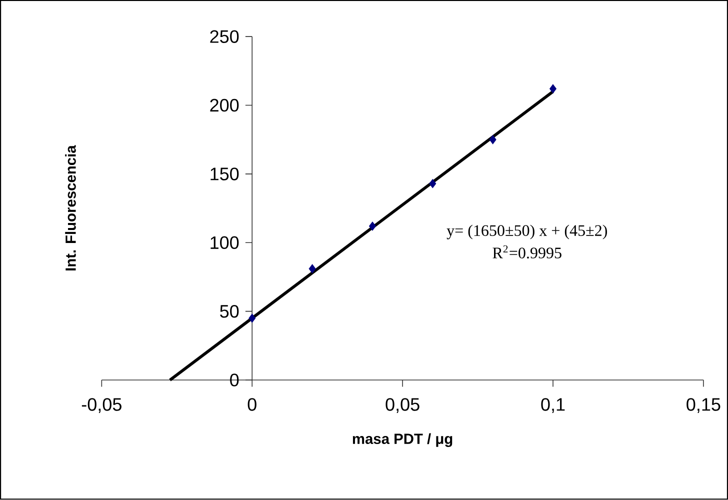 This screenshot has width=728, height=500. What do you see at coordinates (224, 105) in the screenshot?
I see `y-tick-label: 200` at bounding box center [224, 105].